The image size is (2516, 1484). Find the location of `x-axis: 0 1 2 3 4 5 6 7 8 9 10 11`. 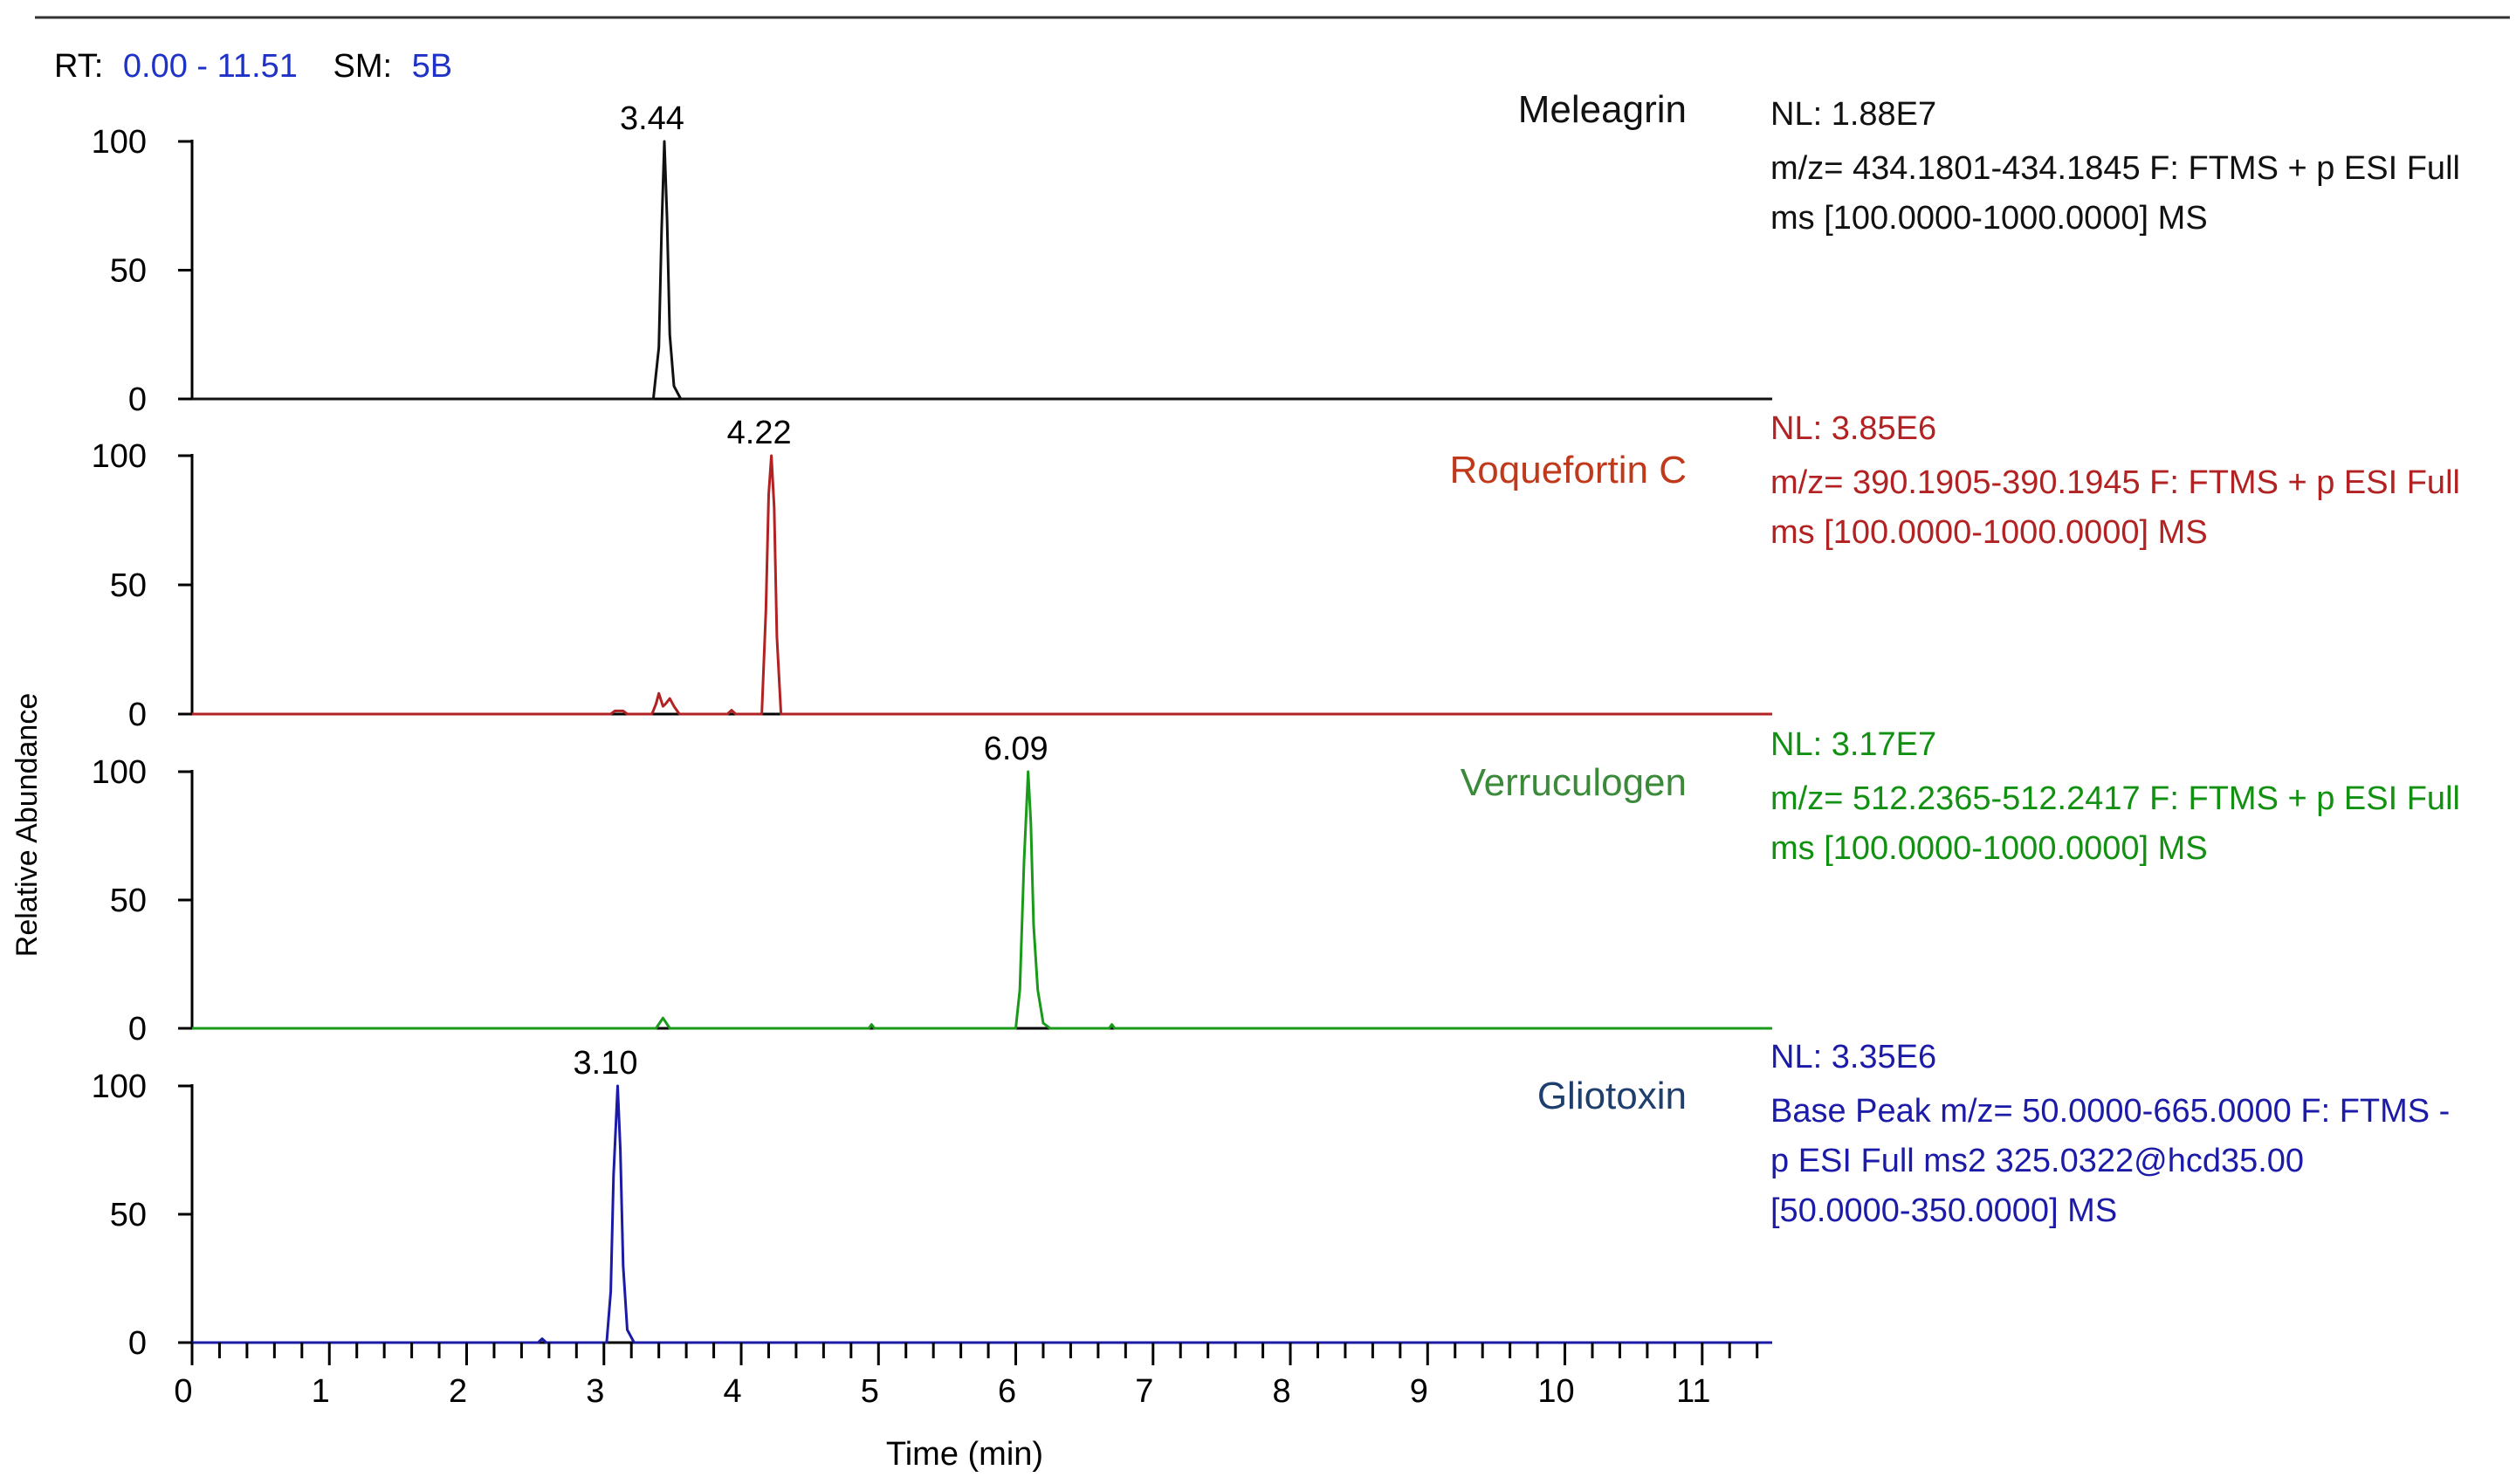

x-axis: 0 1 2 3 4 5 6 7 8 9 10 11 is located at coordinates (966, 1376).